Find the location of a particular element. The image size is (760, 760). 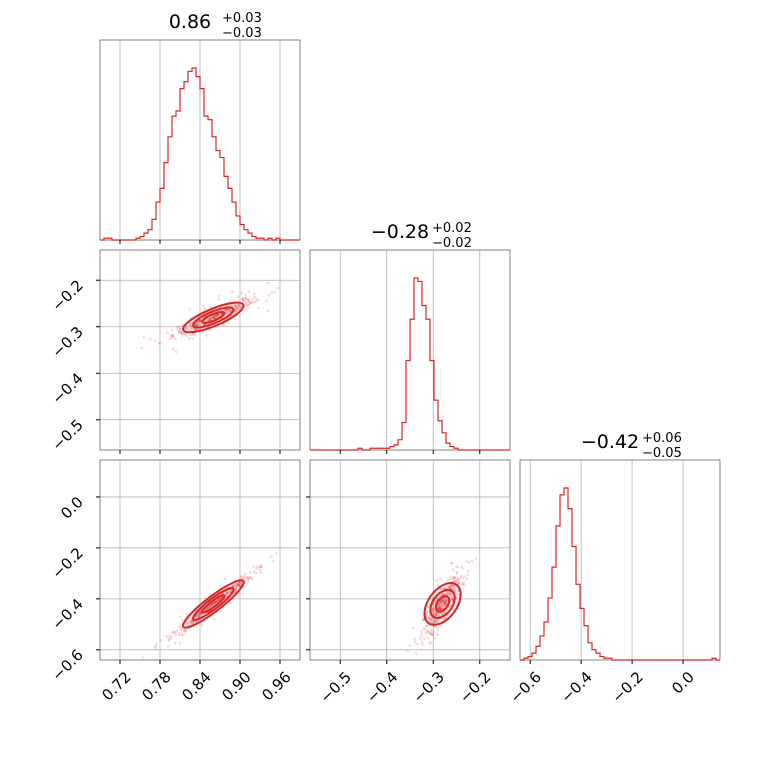

histogram-p2 is located at coordinates (620, 574).